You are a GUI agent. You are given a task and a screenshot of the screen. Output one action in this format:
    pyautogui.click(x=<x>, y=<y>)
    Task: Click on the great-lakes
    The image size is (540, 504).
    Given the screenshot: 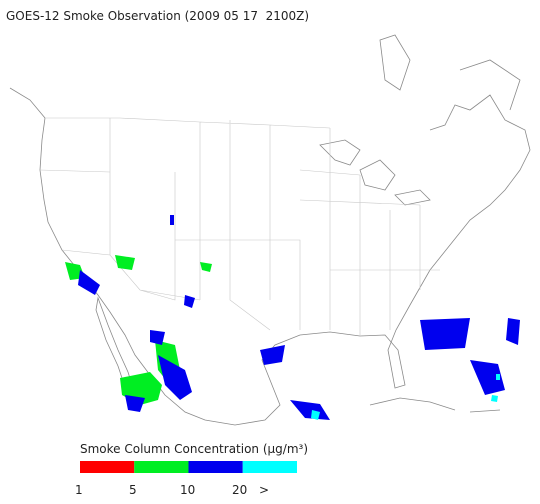 What is the action you would take?
    pyautogui.click(x=375, y=172)
    